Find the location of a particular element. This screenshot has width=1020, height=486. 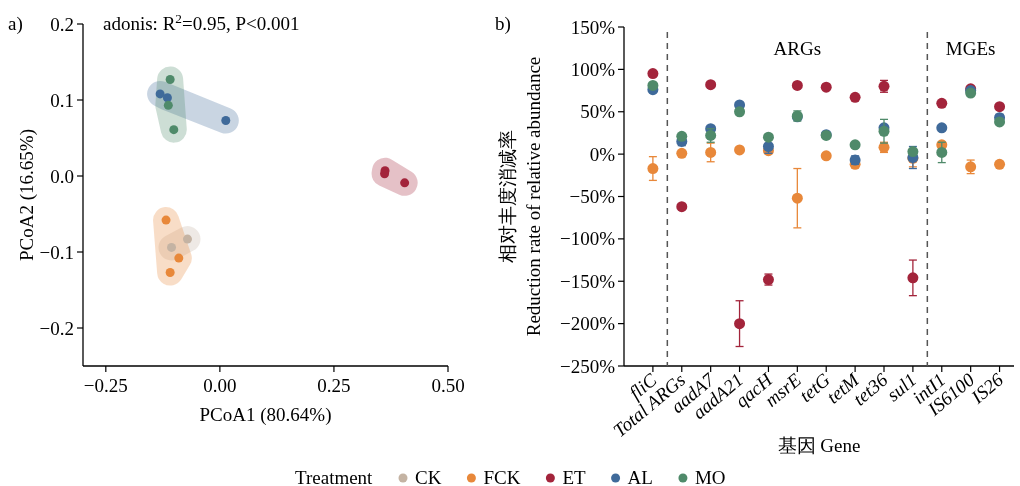

y-tick-label: −150% is located at coordinates (587, 281).